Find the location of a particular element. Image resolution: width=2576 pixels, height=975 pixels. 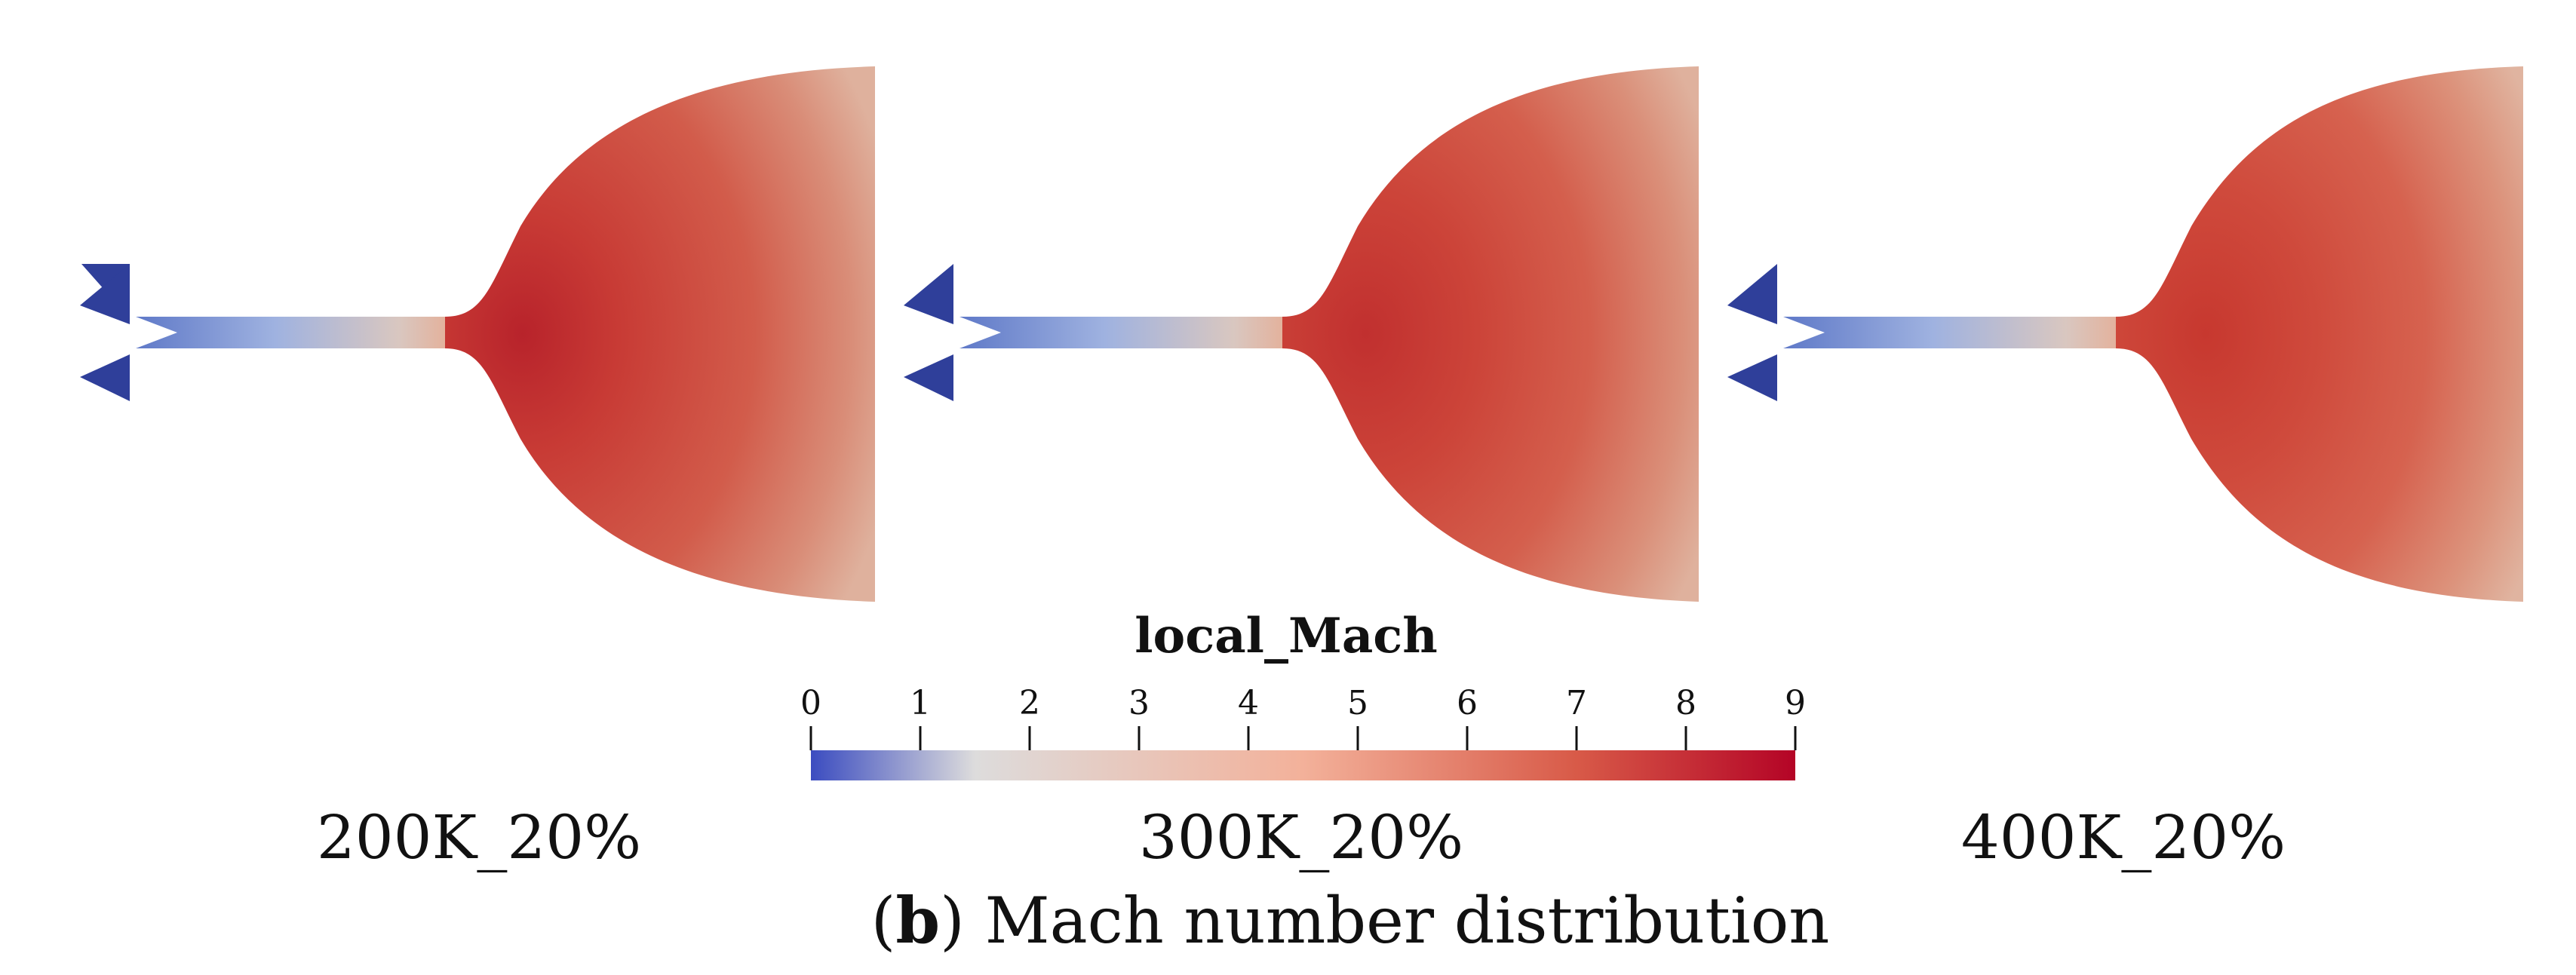

colorbar-ticks: 0 1 2 3 4 5 6 7 8 9 is located at coordinates (1303, 717).